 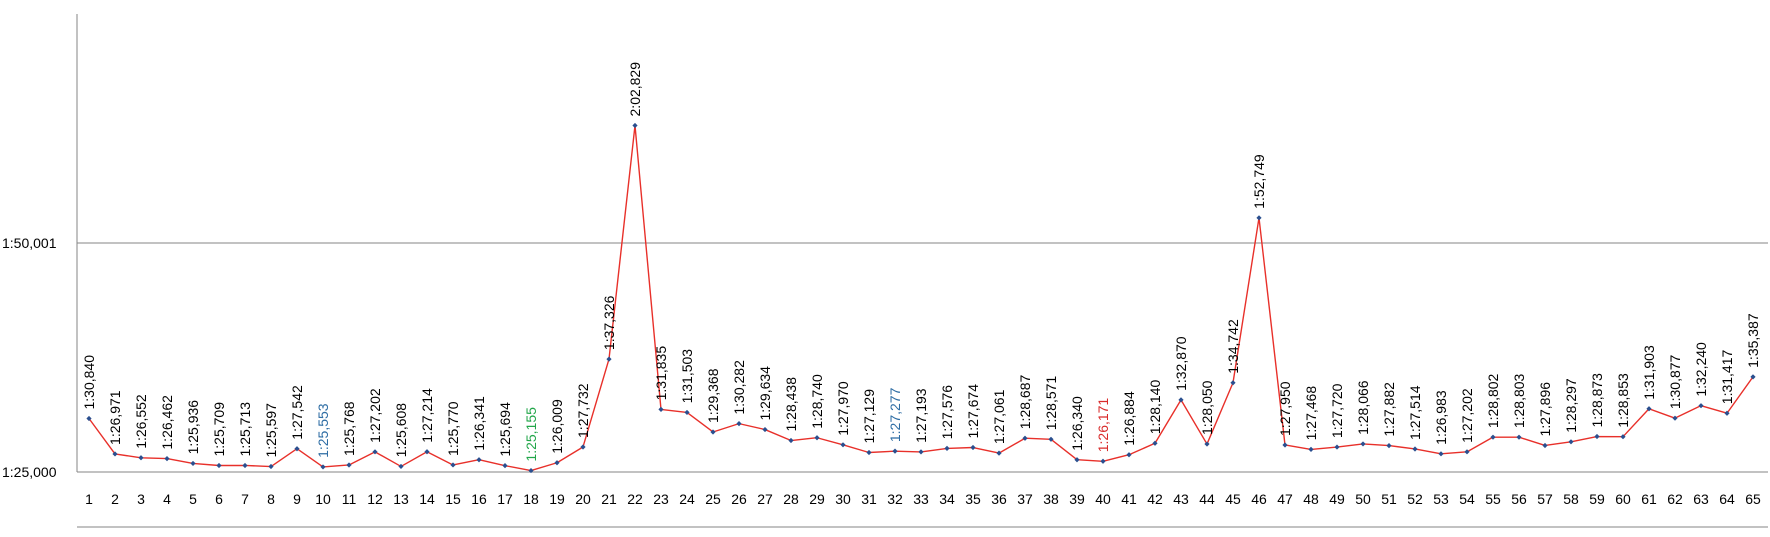 What do you see at coordinates (869, 499) in the screenshot?
I see `x-tick-label: 31` at bounding box center [869, 499].